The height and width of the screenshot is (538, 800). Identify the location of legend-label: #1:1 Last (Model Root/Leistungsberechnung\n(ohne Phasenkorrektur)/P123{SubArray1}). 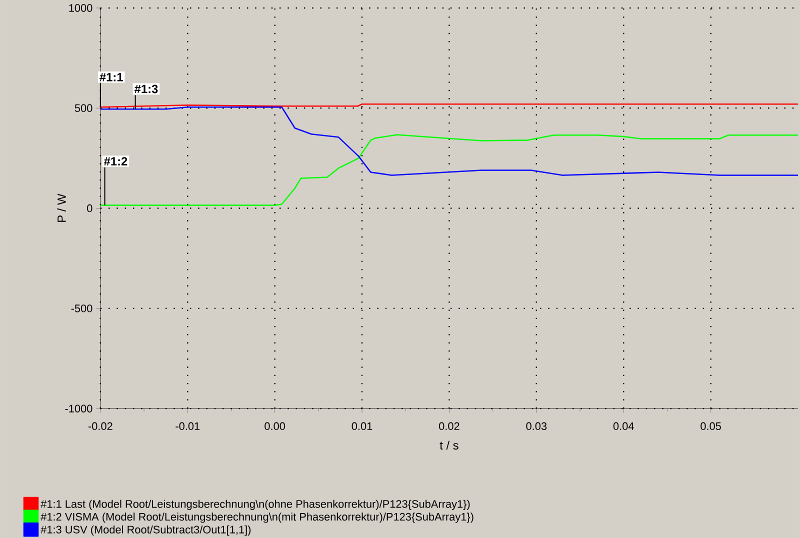
(255, 505).